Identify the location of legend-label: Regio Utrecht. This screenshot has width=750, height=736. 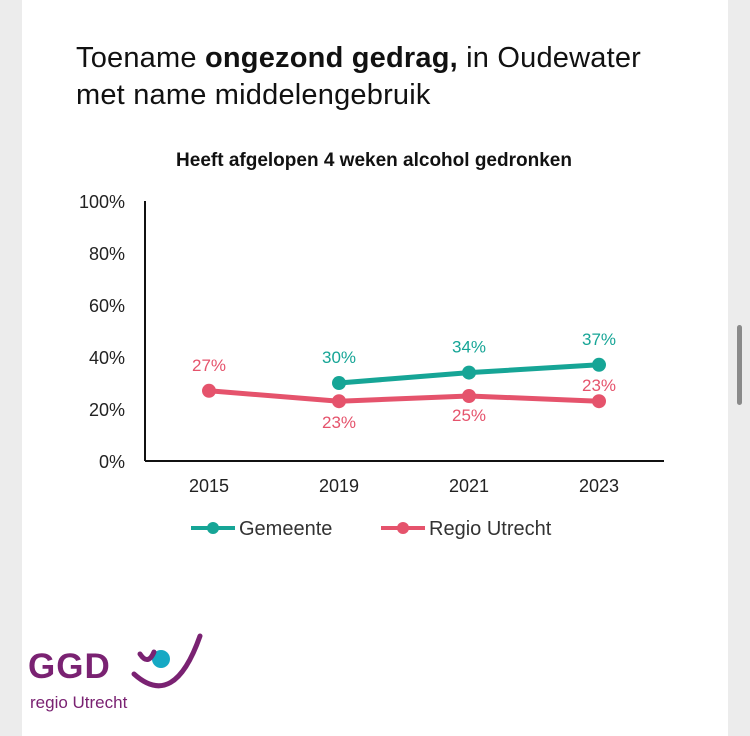
(490, 529).